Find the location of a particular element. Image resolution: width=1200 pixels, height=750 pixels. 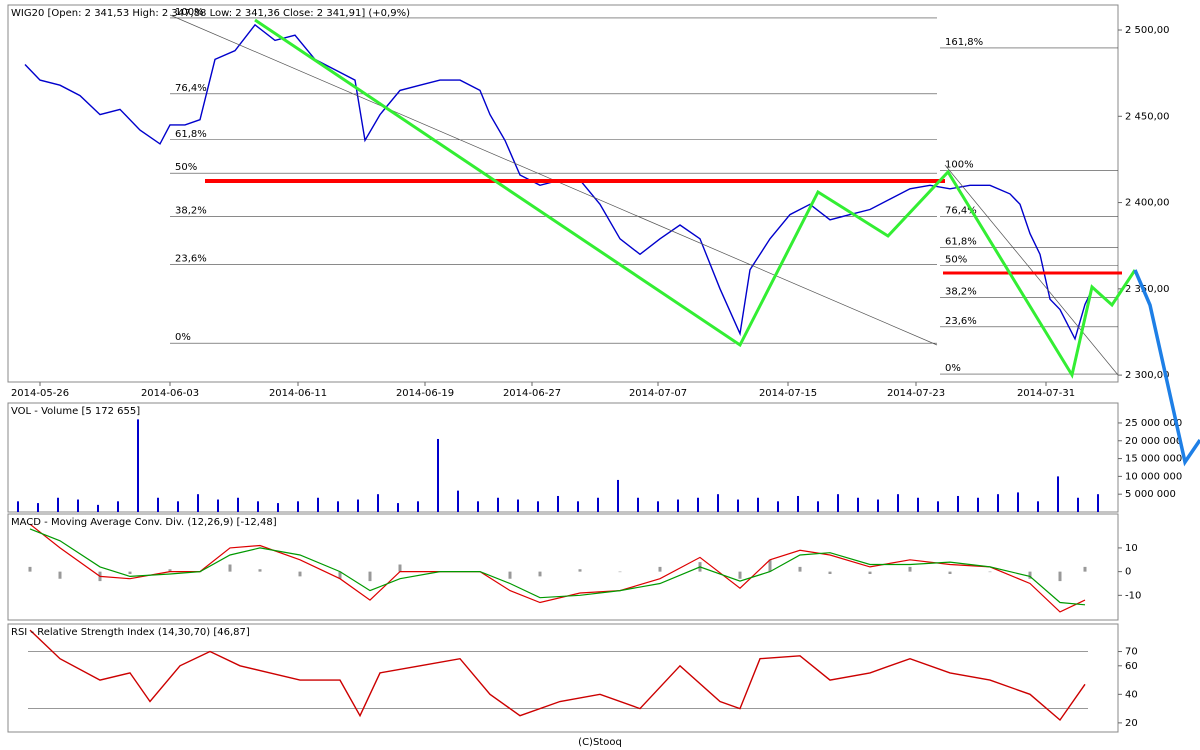

x-tick-label: 2014-07-23 is located at coordinates (916, 393).